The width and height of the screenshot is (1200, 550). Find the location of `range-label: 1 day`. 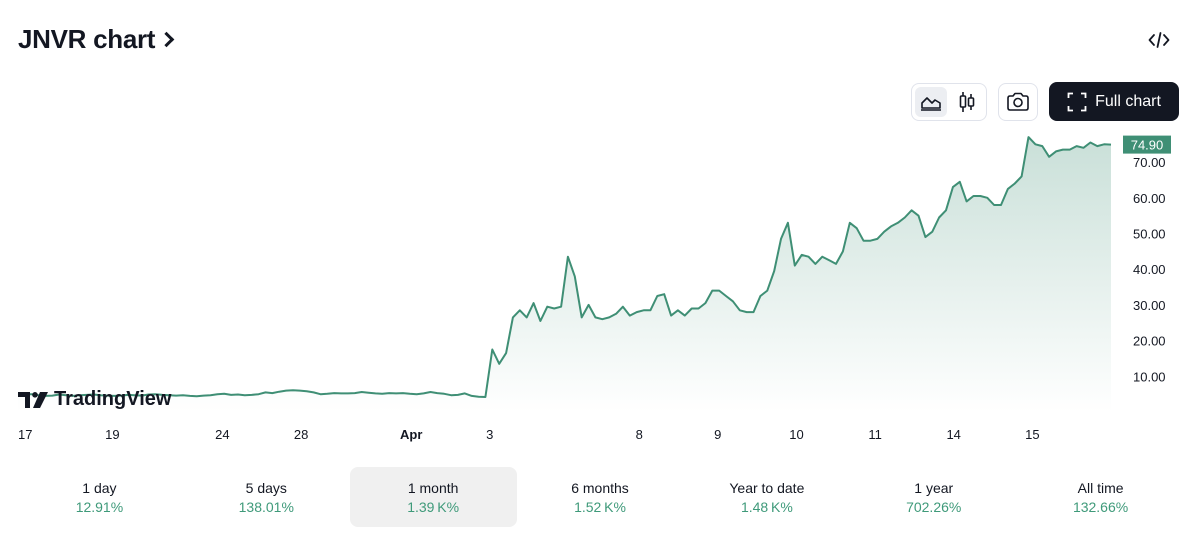

range-label: 1 day is located at coordinates (99, 487).